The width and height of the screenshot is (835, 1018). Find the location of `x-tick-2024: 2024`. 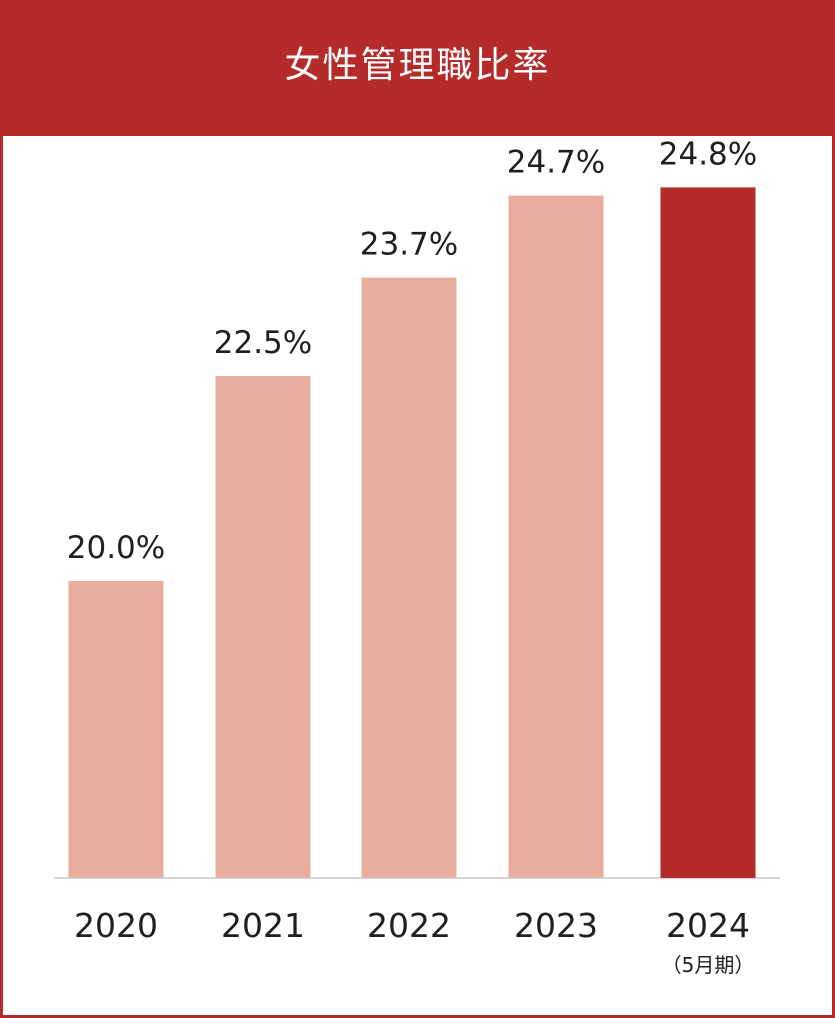

x-tick-2024: 2024 is located at coordinates (708, 925).